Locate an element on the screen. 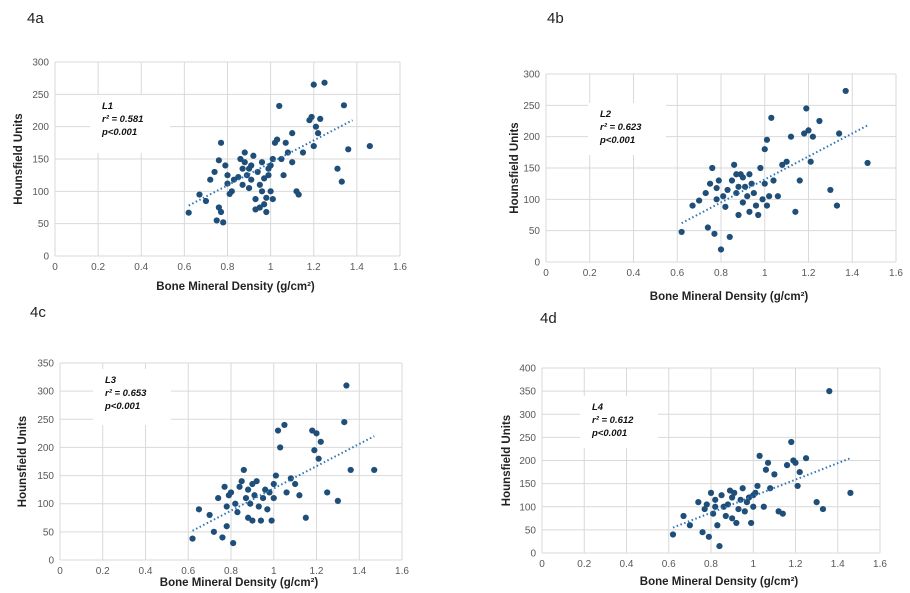 The width and height of the screenshot is (910, 593). x-tick-label: 1.4 is located at coordinates (359, 571).